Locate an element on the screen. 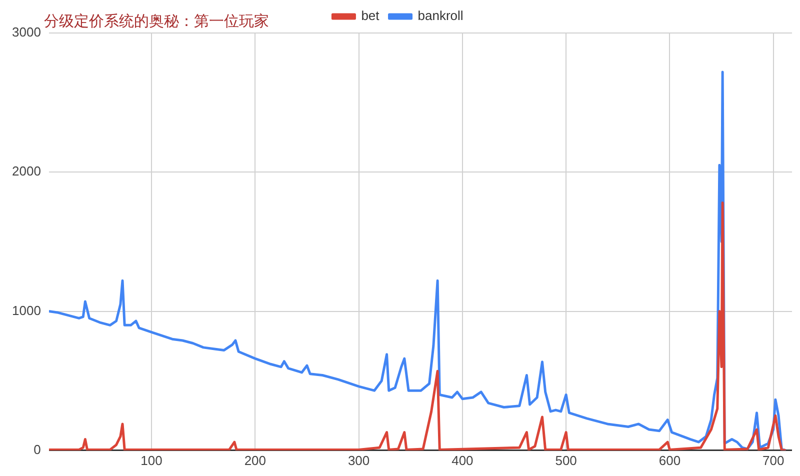  y-tick-label: 3000 is located at coordinates (26, 32).